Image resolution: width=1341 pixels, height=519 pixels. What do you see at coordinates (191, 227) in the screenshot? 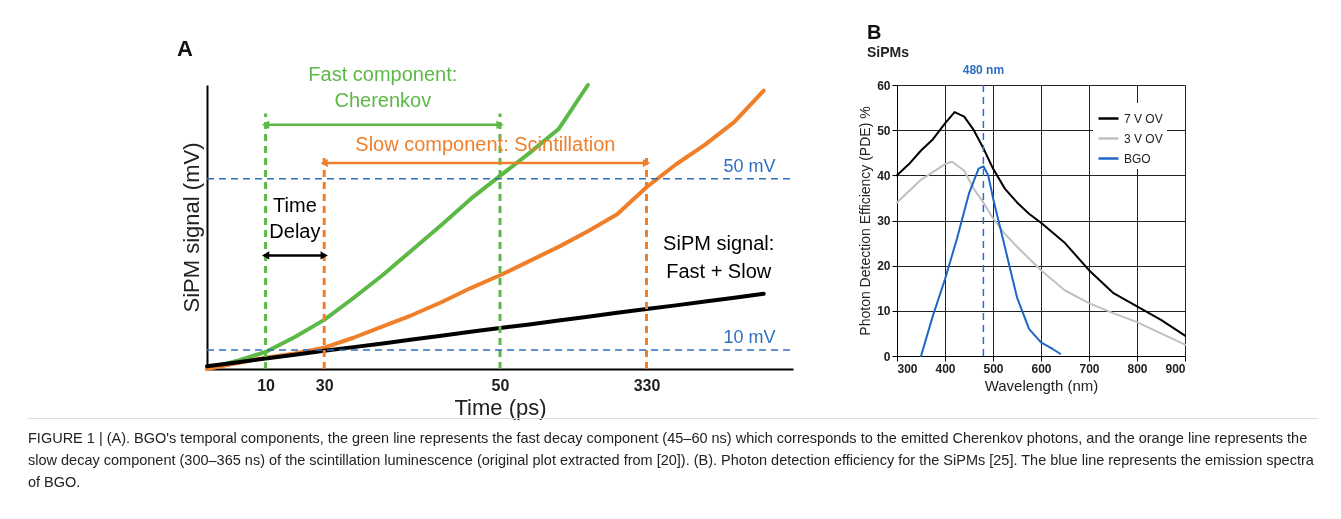
I see `y-axis-title: SiPM signal (mV)` at bounding box center [191, 227].